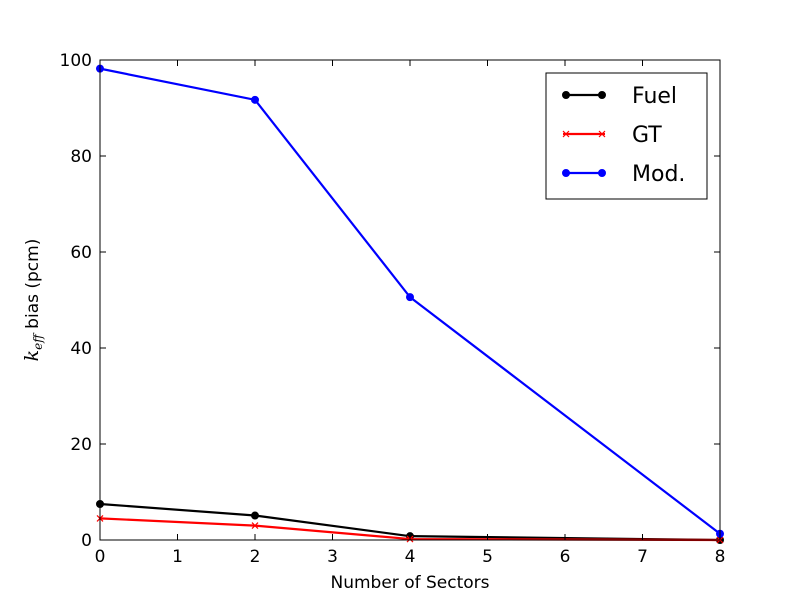 This screenshot has width=800, height=600. What do you see at coordinates (658, 174) in the screenshot?
I see `legend-label-2: Mod.` at bounding box center [658, 174].